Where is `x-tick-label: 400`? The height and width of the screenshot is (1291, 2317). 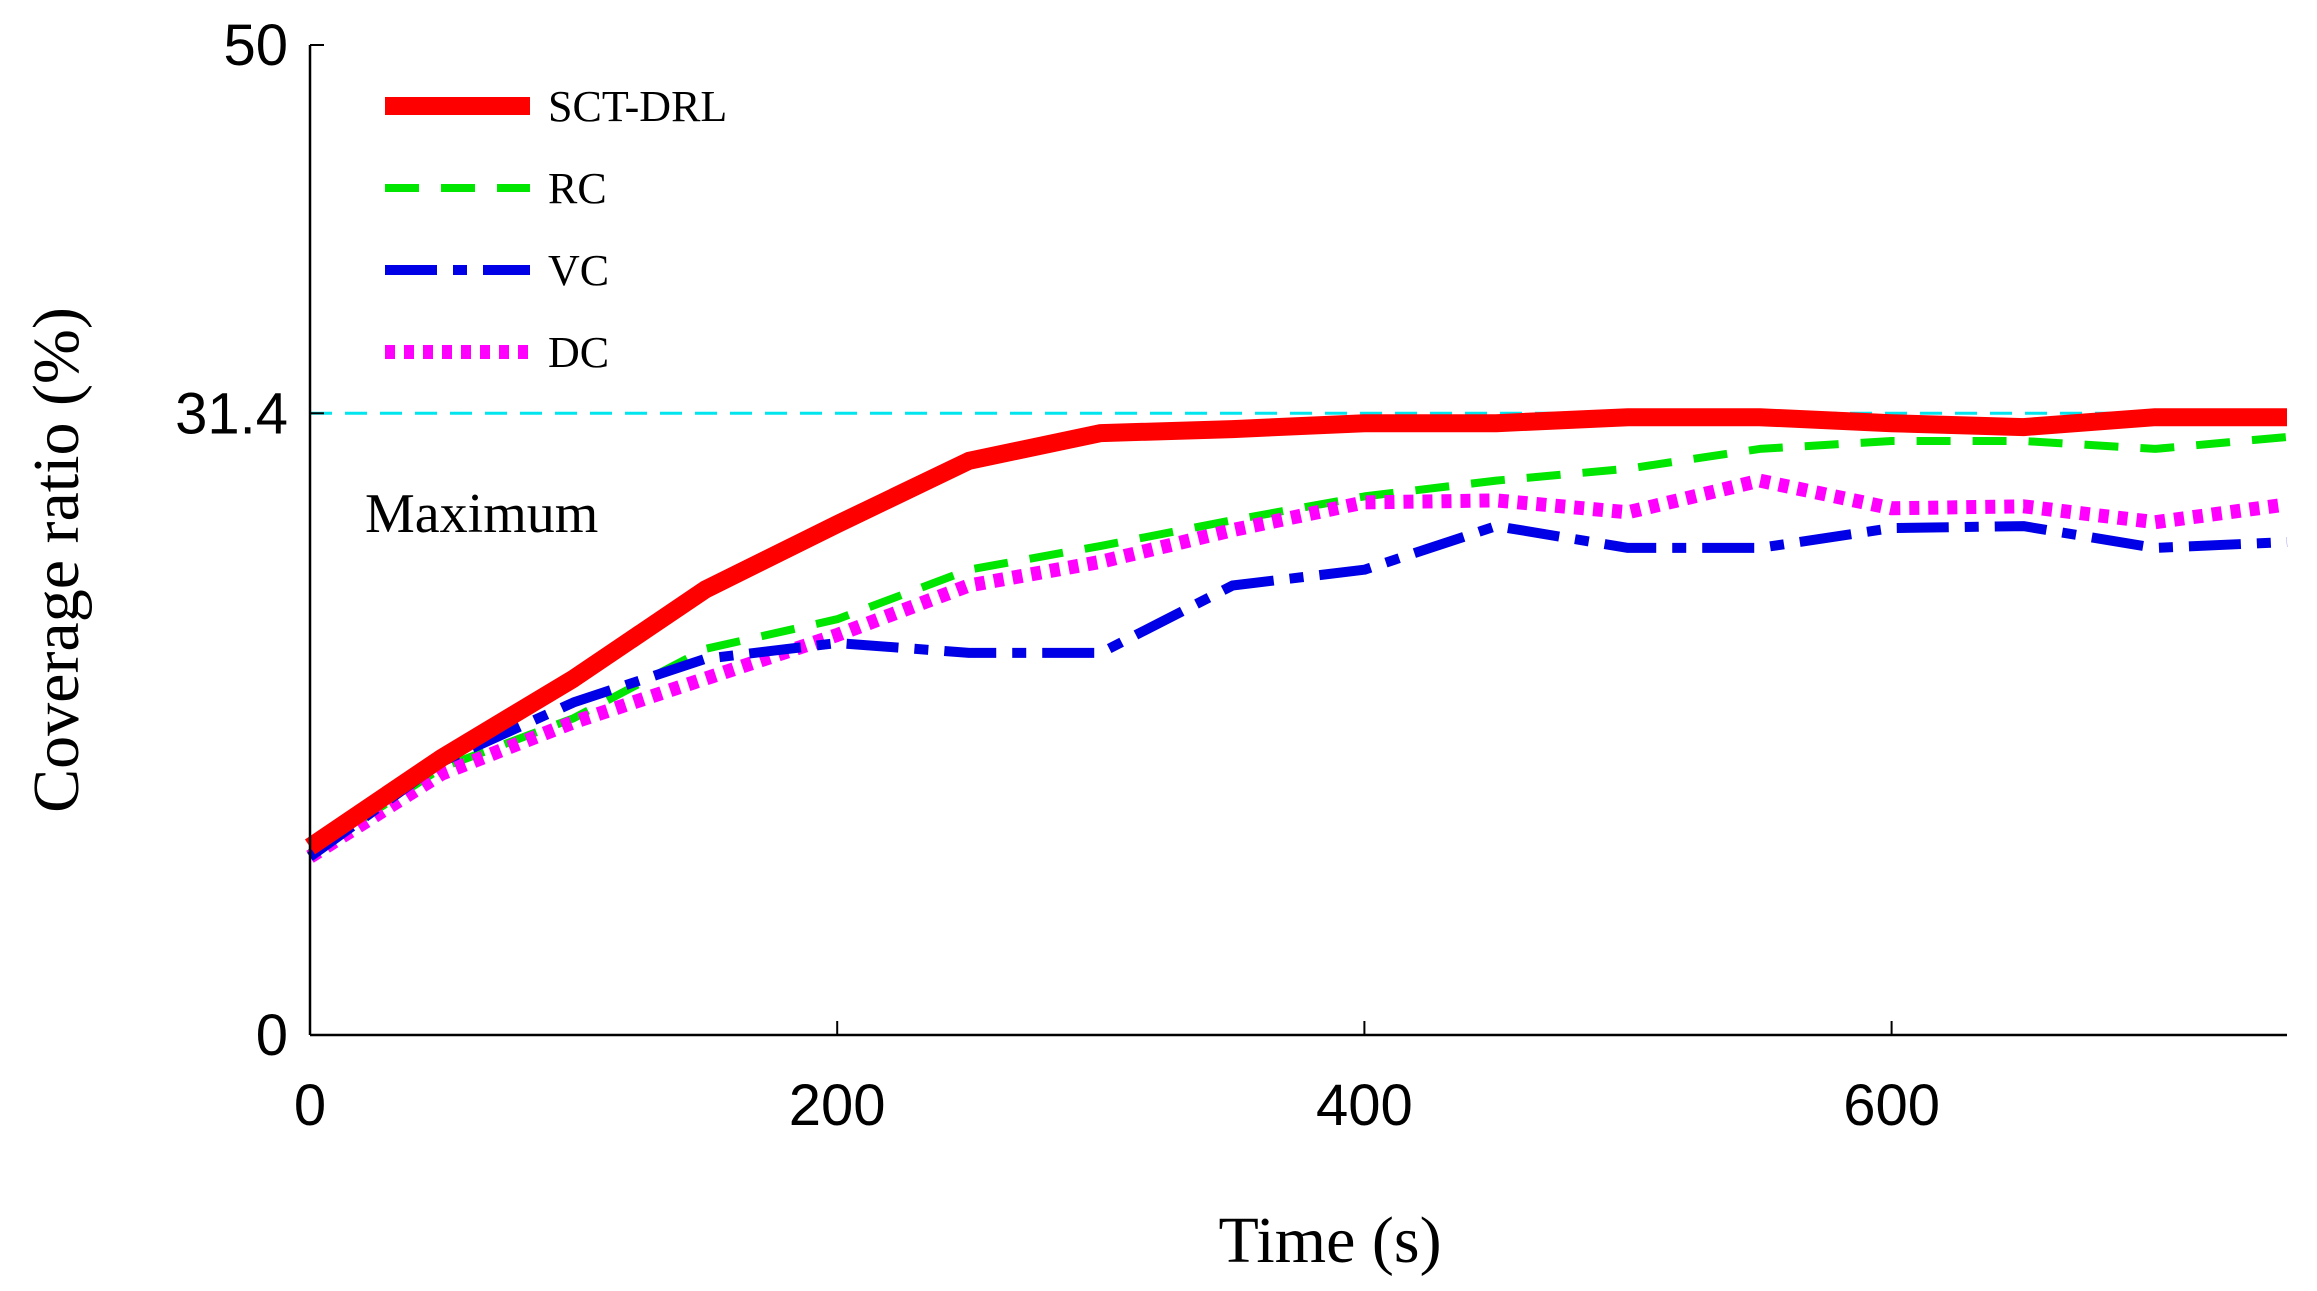
x-tick-label: 400 is located at coordinates (1364, 1105).